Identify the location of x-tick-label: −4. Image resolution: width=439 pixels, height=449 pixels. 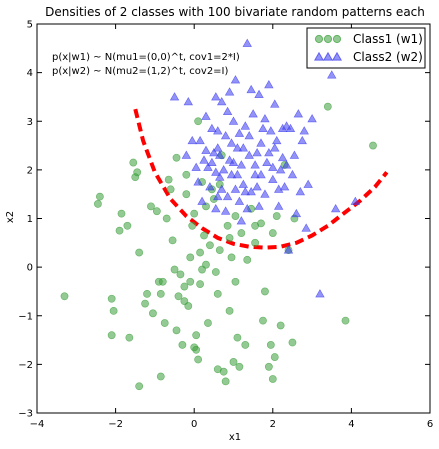
(37, 424).